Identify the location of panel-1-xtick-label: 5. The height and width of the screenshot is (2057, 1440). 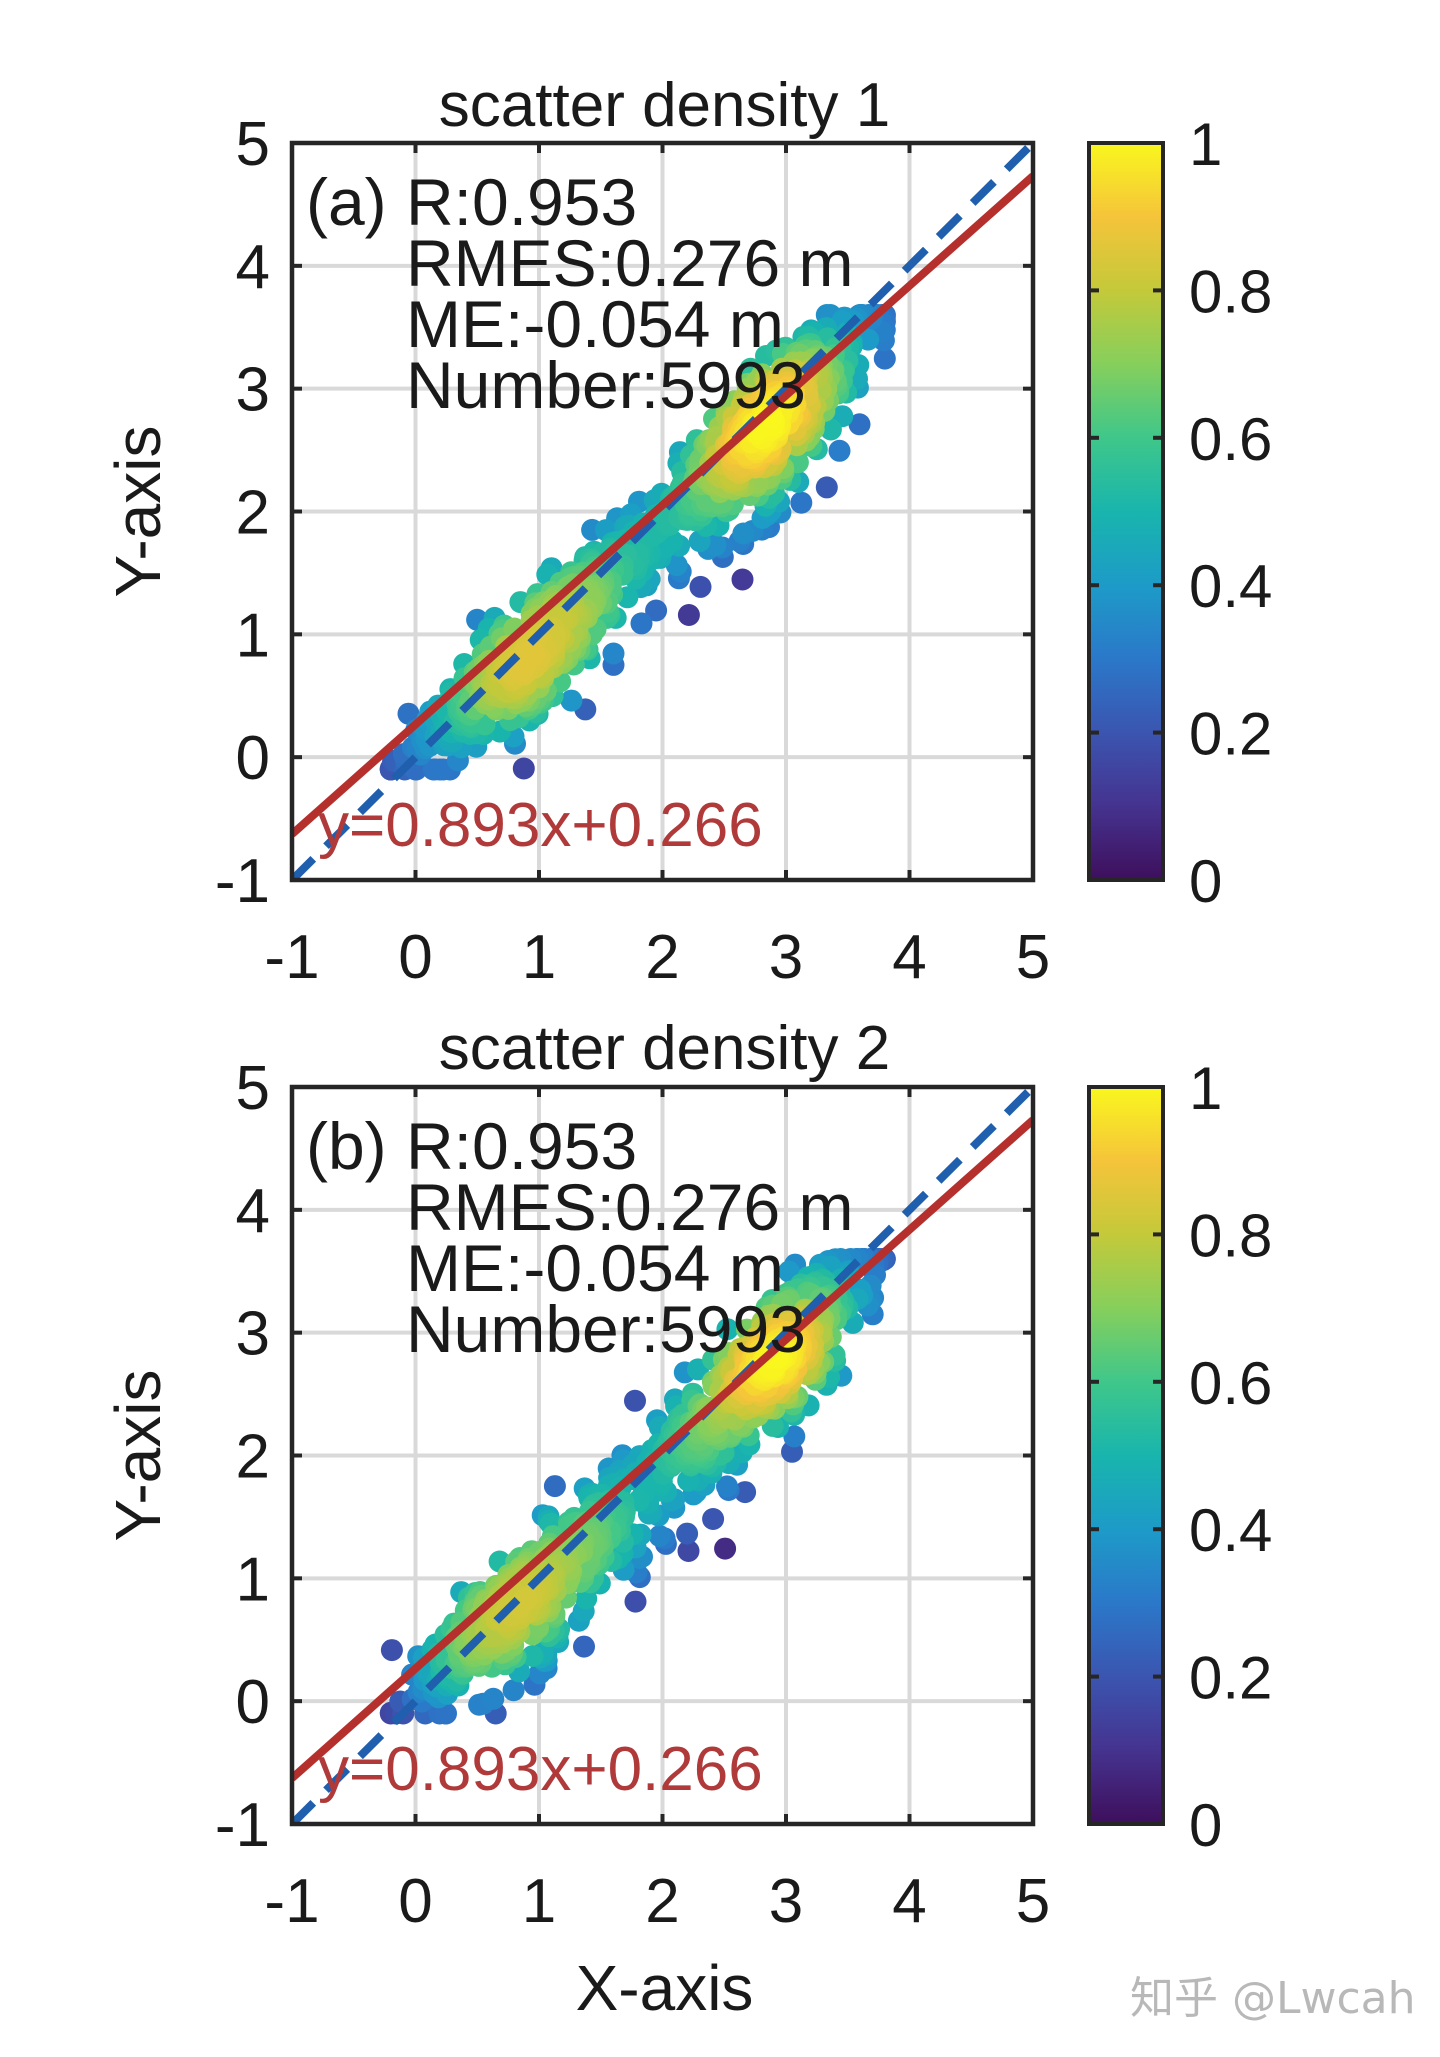
(1033, 957).